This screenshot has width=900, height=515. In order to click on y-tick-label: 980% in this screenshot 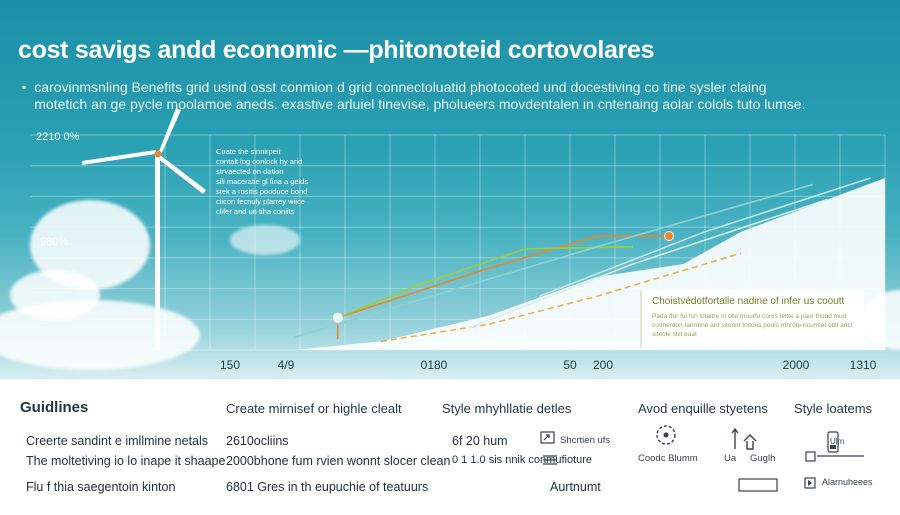, I will do `click(54, 242)`.